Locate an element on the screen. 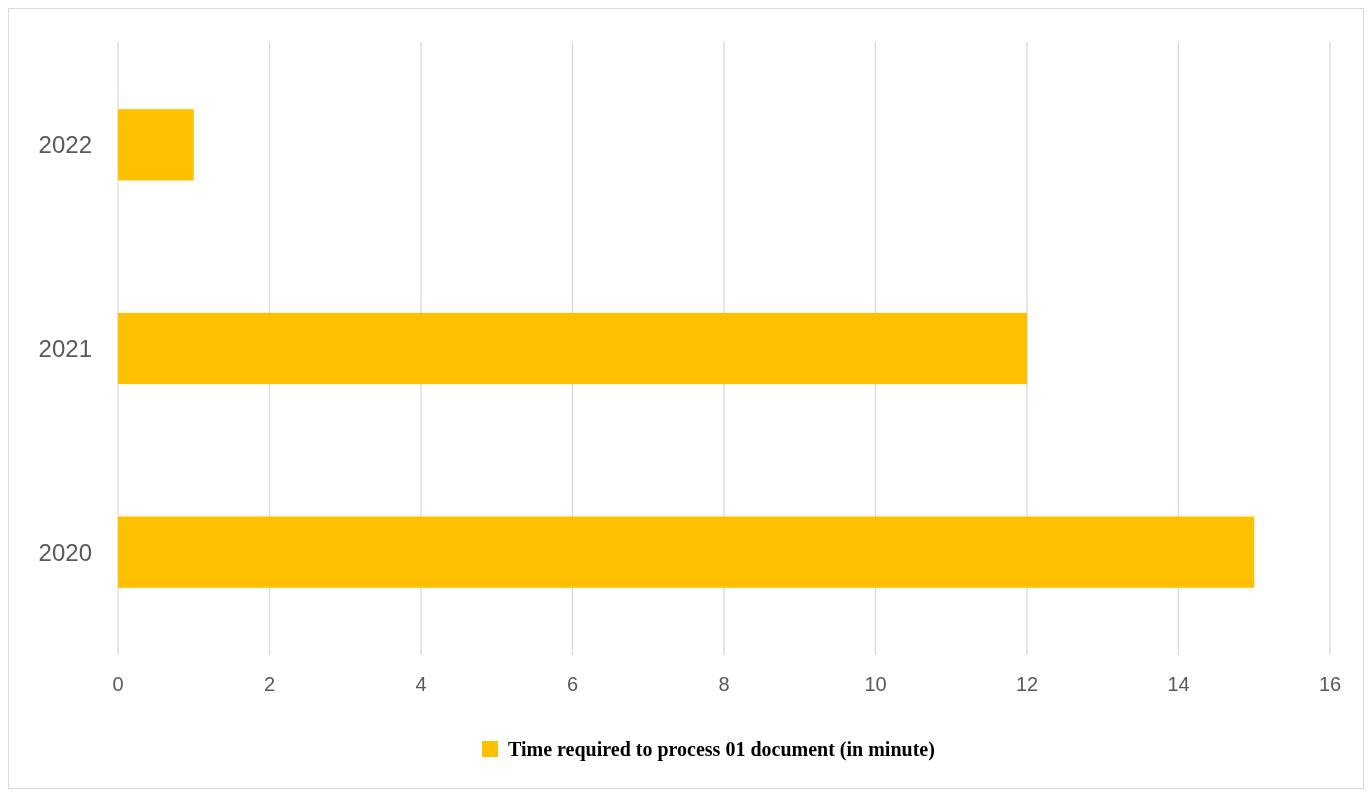 The image size is (1372, 797). y-tick-label: 2022 is located at coordinates (65, 145).